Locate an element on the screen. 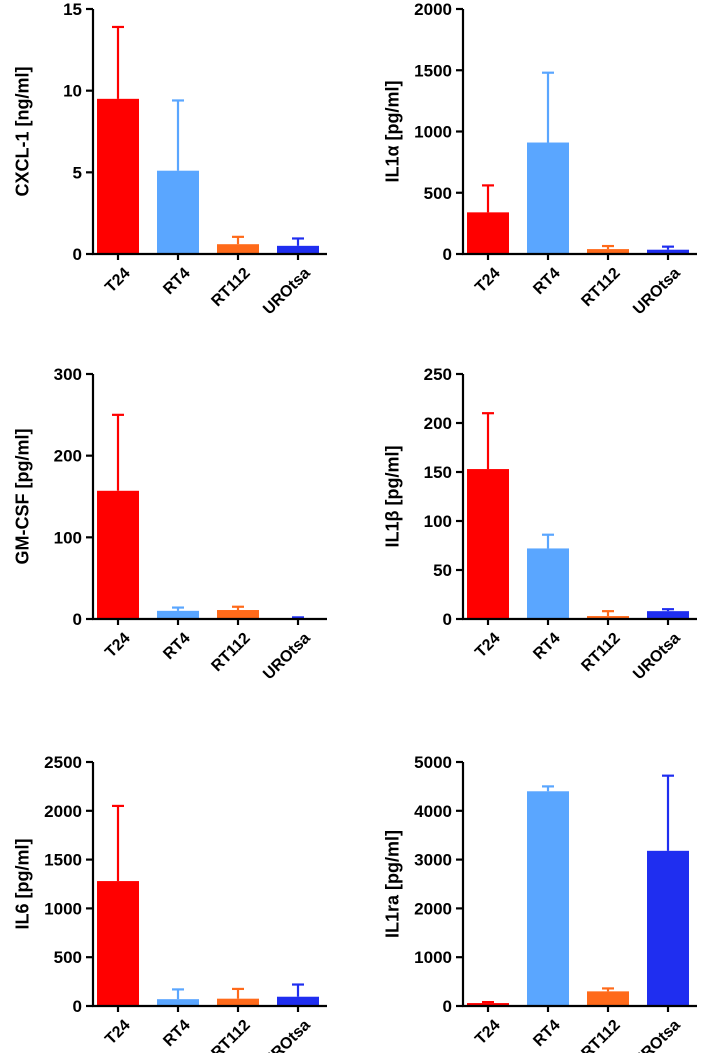 The image size is (709, 1058). y-tick-label: 150 is located at coordinates (438, 472).